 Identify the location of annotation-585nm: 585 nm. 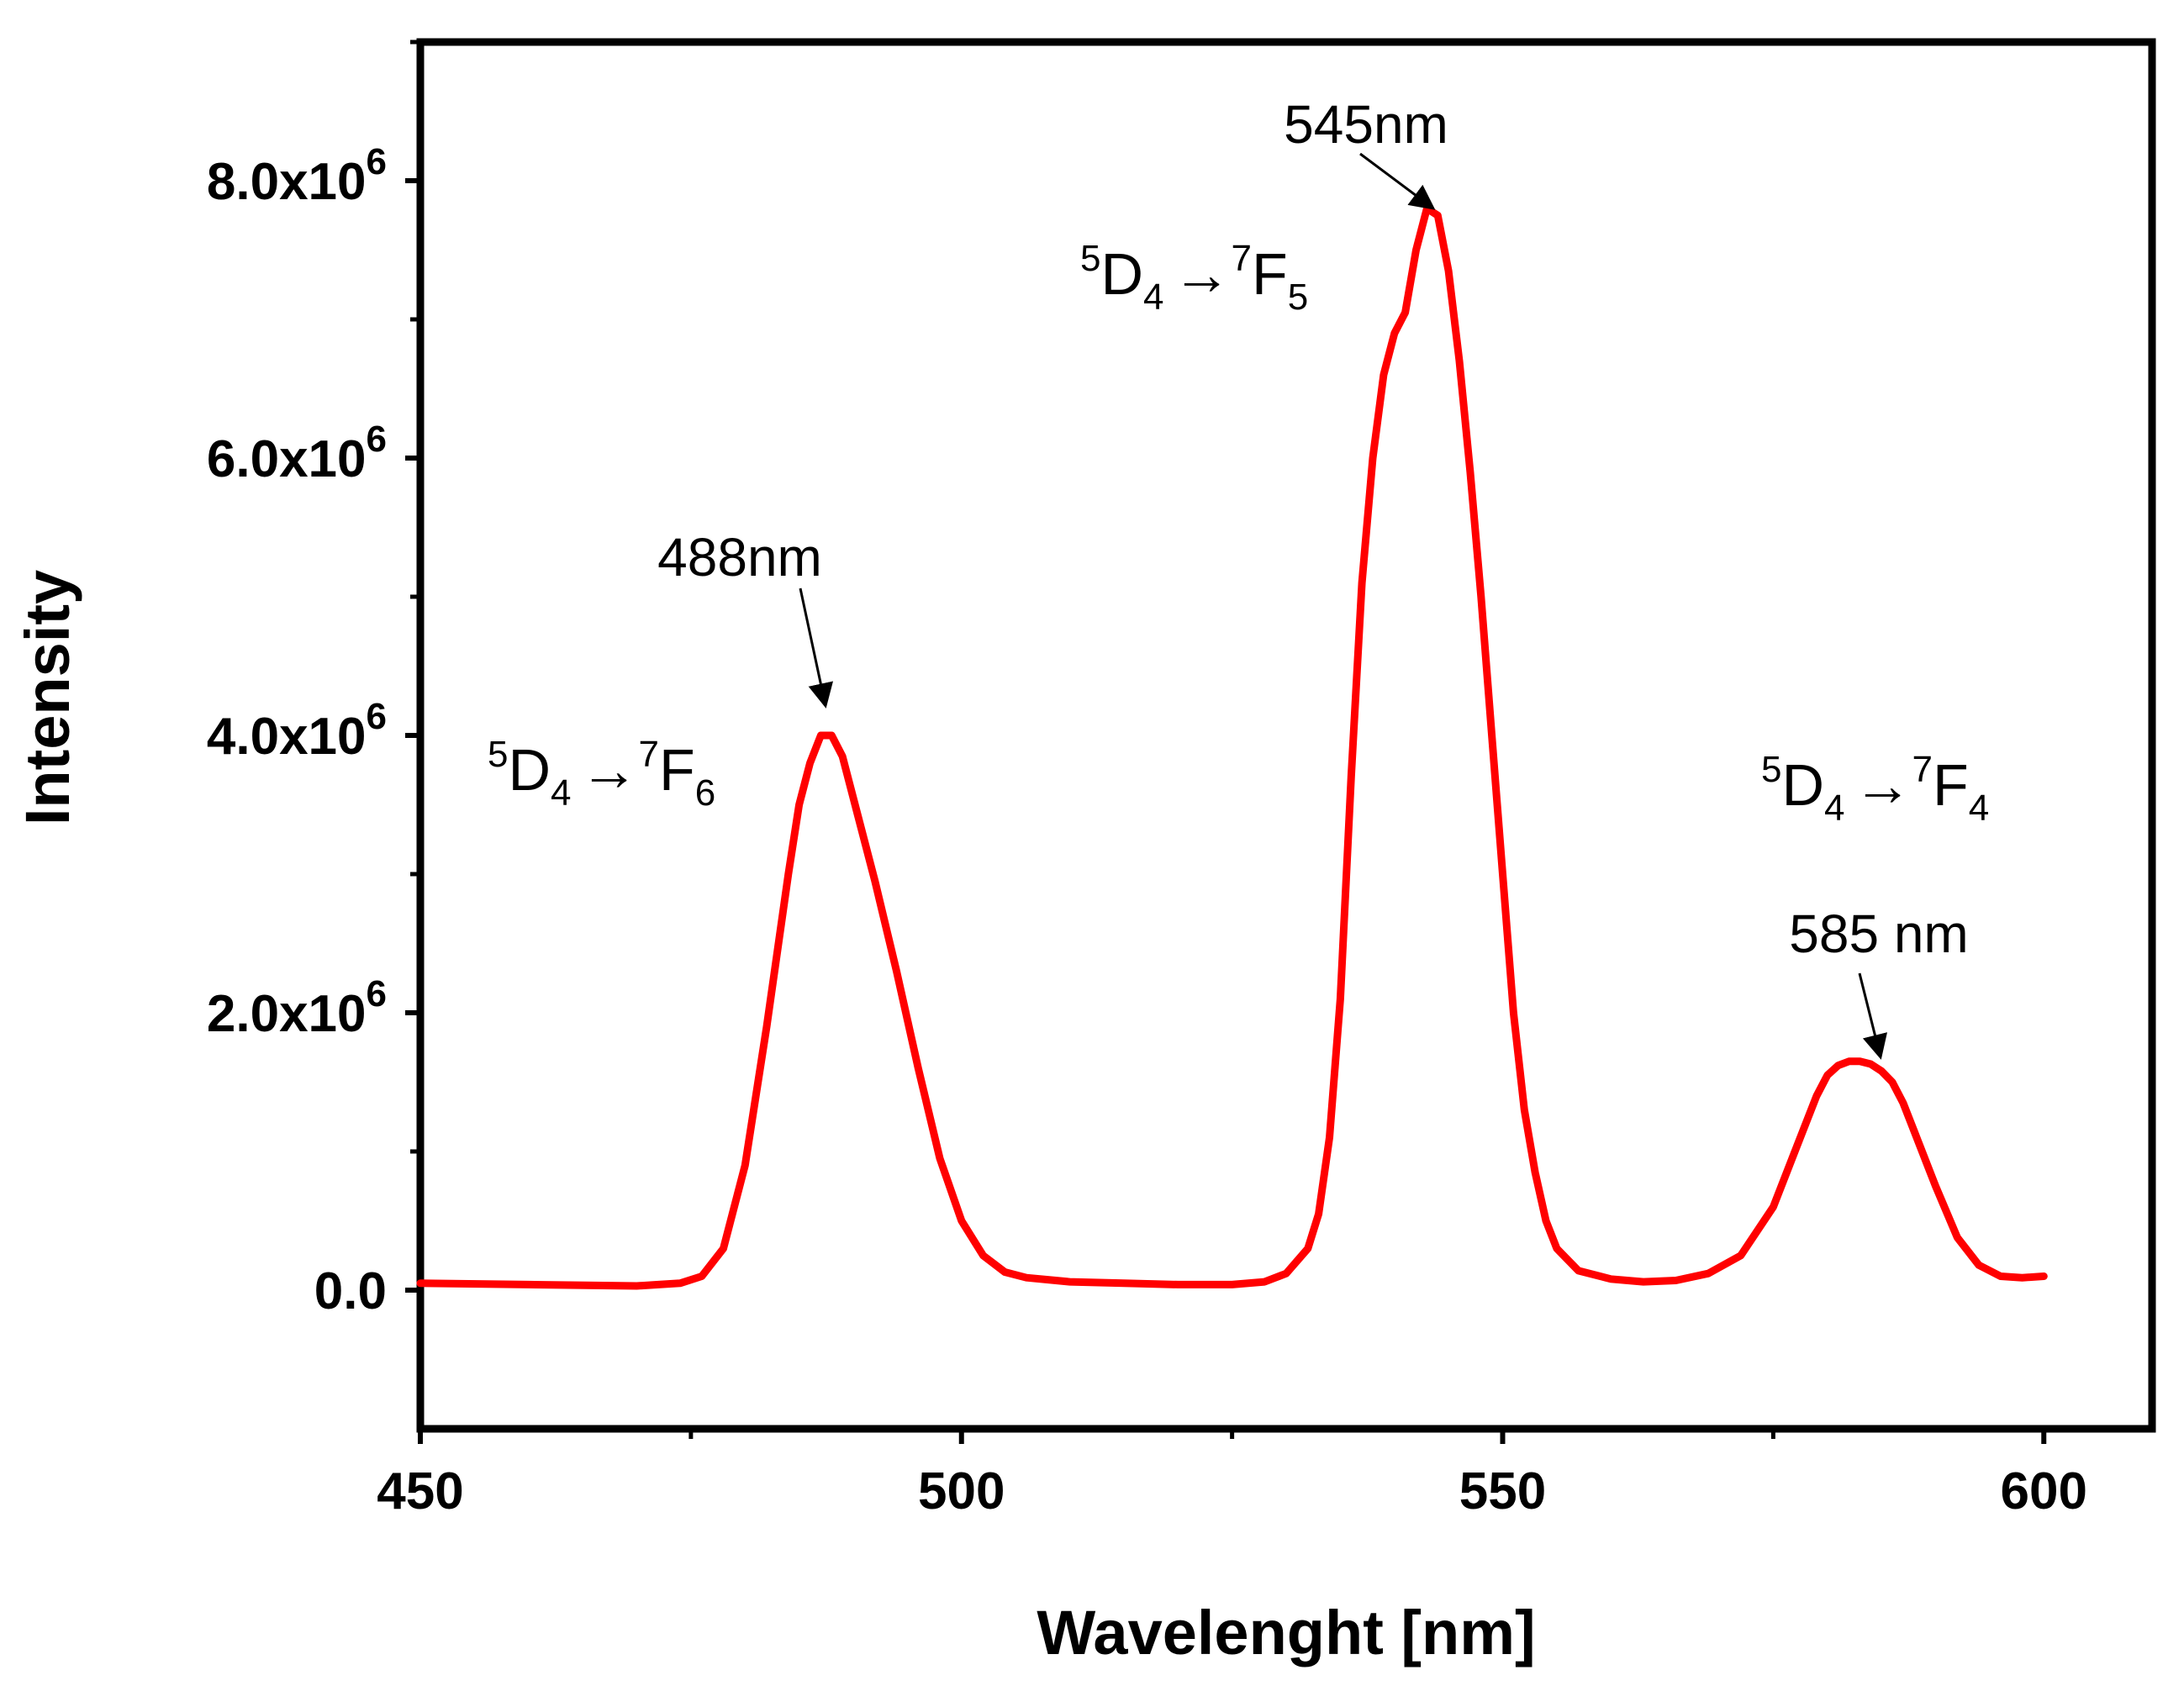
(1878, 934).